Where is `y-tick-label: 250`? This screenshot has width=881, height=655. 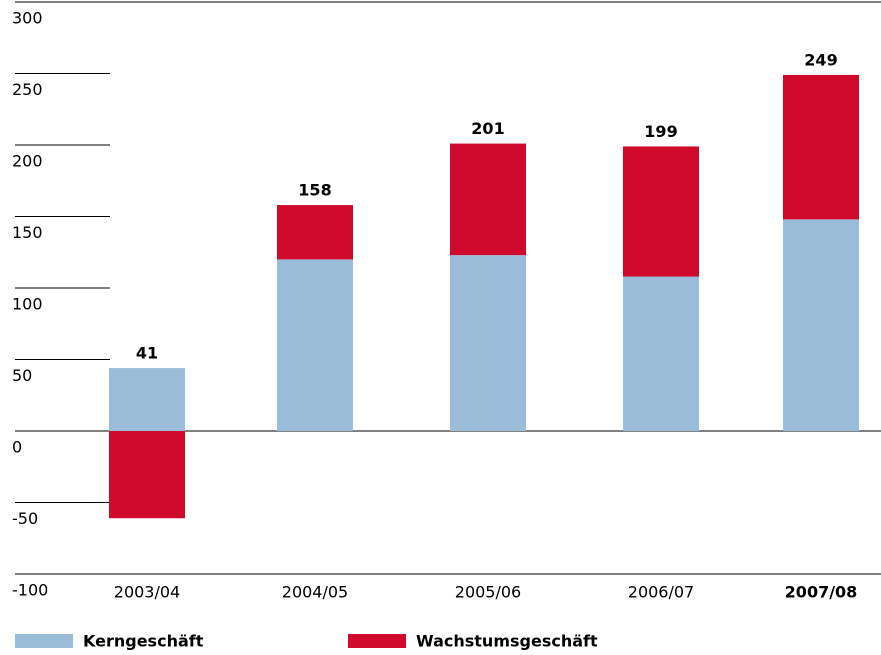
y-tick-label: 250 is located at coordinates (27, 89).